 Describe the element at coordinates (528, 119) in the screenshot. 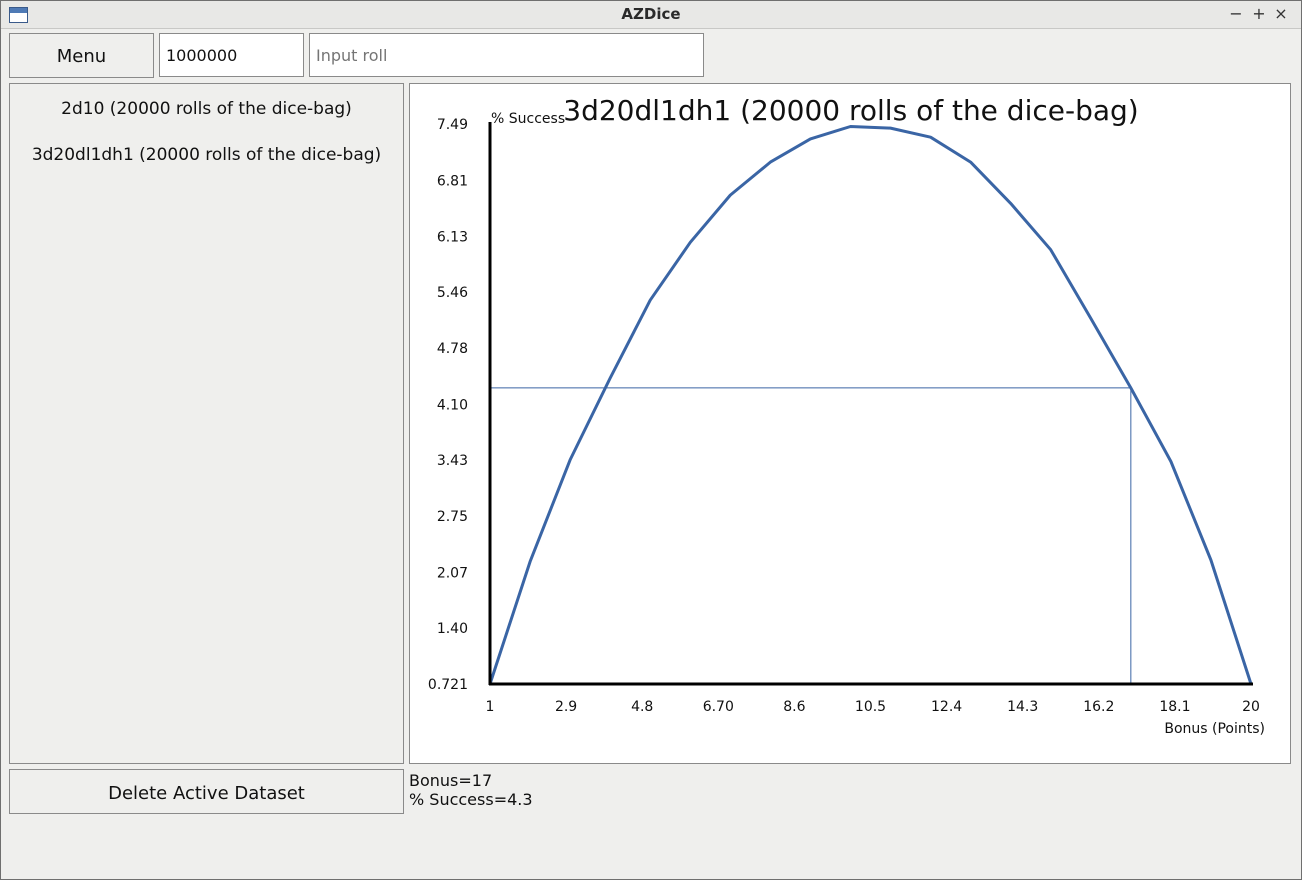

I see `y-axis-label: % Success` at that location.